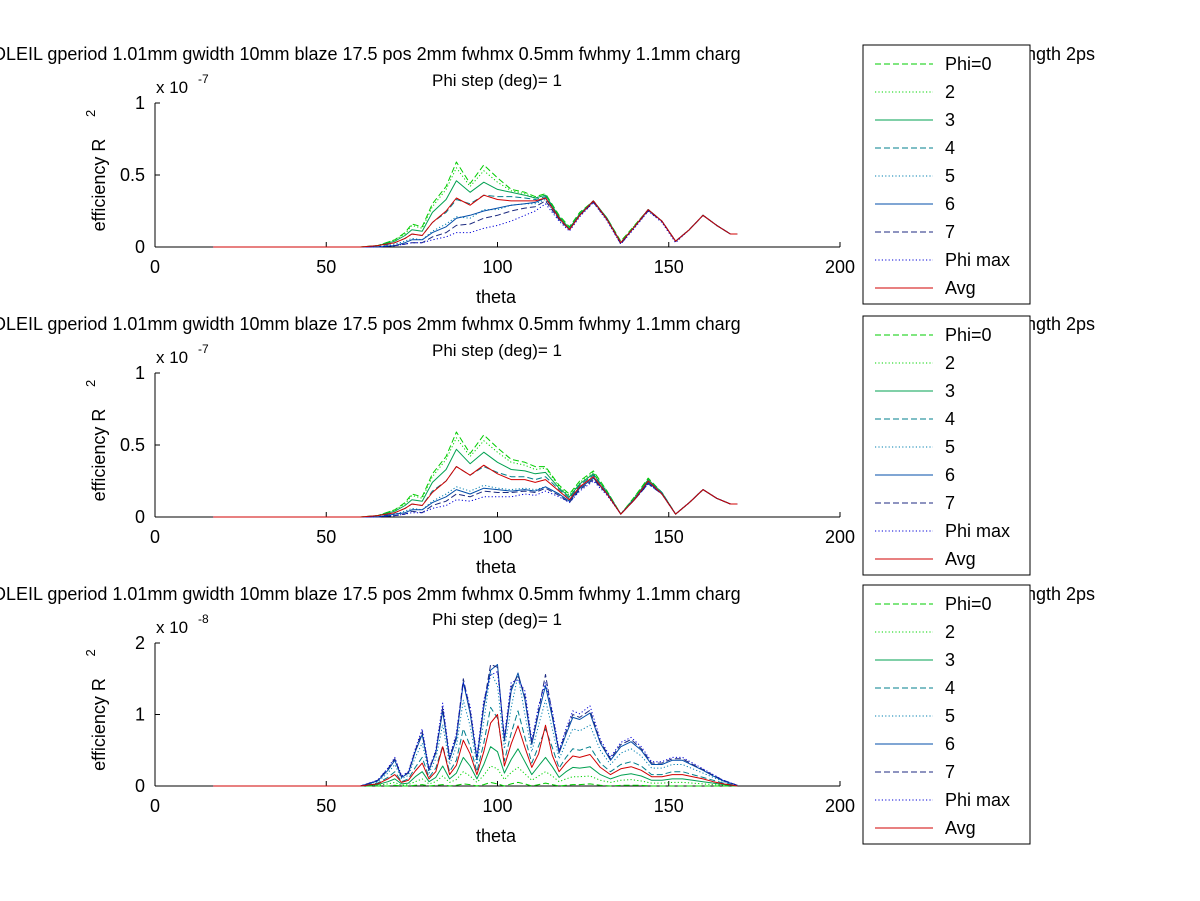 Image resolution: width=1200 pixels, height=901 pixels. Describe the element at coordinates (140, 643) in the screenshot. I see `y-tick-label: 2` at that location.